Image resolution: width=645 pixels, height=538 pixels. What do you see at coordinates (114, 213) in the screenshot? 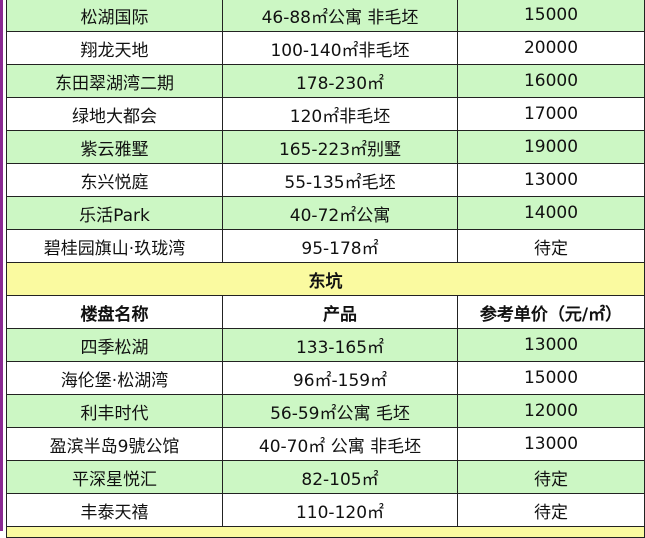
I see `project-name-cell: 乐活Park` at bounding box center [114, 213].